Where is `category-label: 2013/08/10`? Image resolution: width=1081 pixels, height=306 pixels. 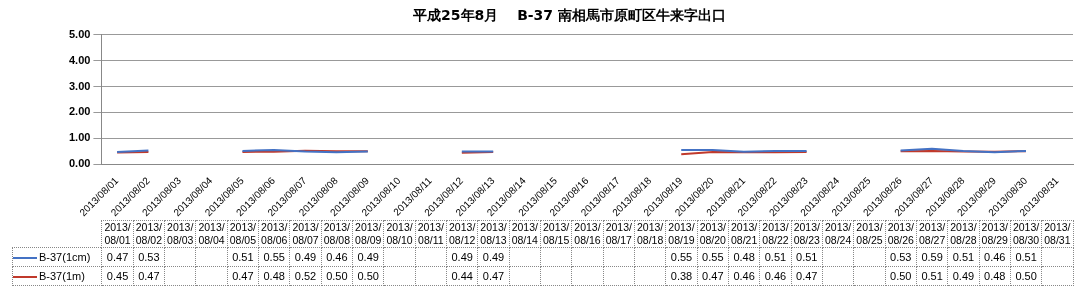 category-label: 2013/08/10 is located at coordinates (399, 233).